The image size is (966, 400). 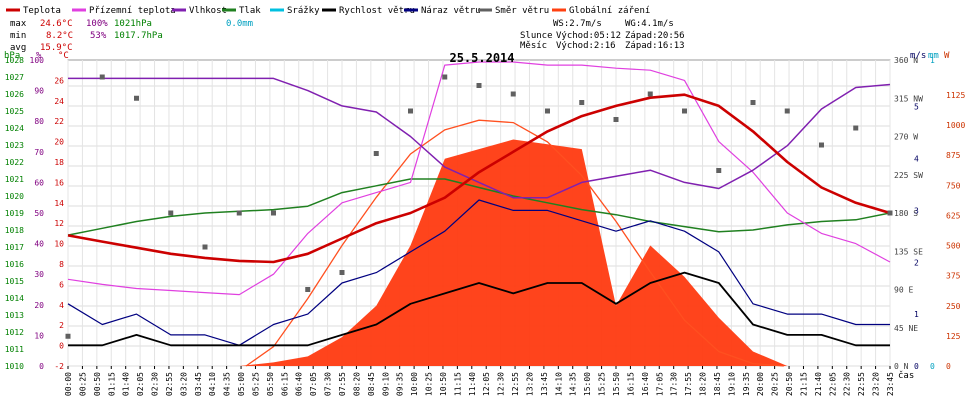 What do you see at coordinates (61, 325) in the screenshot?
I see `axis-tick-label-temp: 2` at bounding box center [61, 325].